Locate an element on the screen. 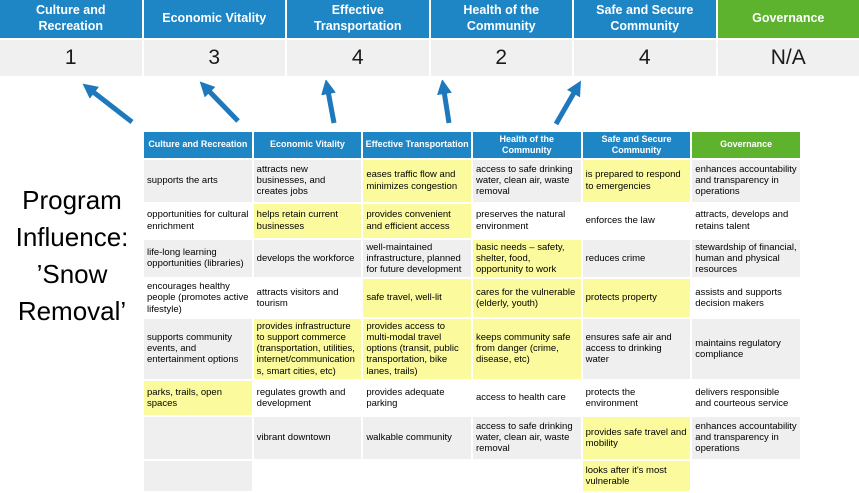  program-influence-label: Program Influence: ’Snow Removal’ is located at coordinates (72, 256).